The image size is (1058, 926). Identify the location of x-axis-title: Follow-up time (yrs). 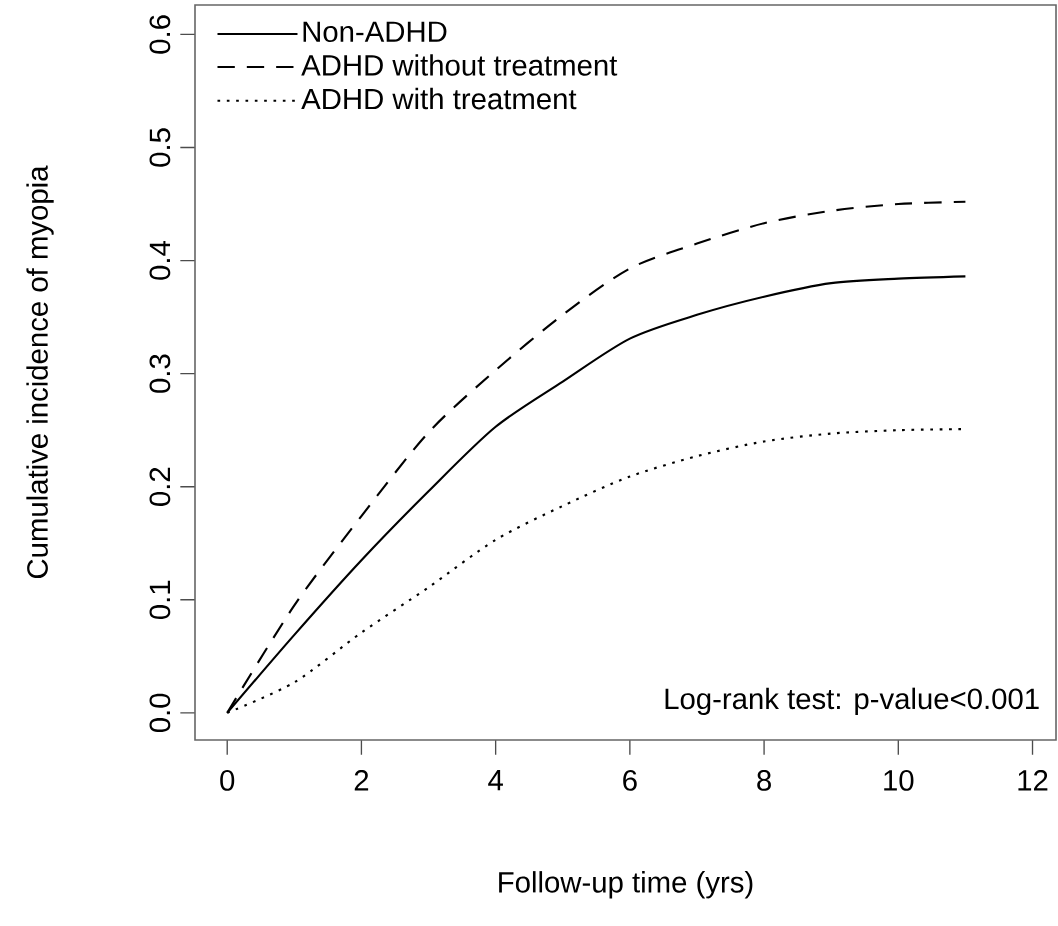
(626, 885).